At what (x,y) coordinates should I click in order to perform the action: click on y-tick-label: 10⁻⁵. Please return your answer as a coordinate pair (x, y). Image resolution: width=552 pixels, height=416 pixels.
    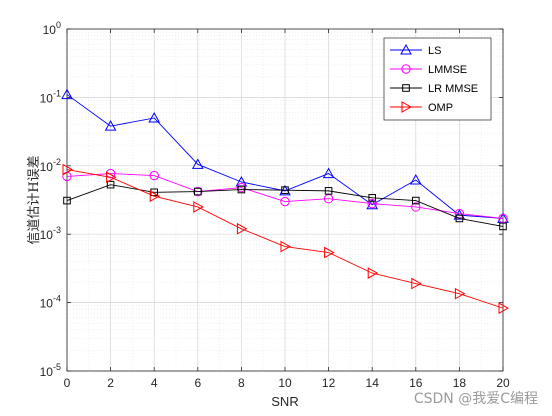
    Looking at the image, I should click on (50, 370).